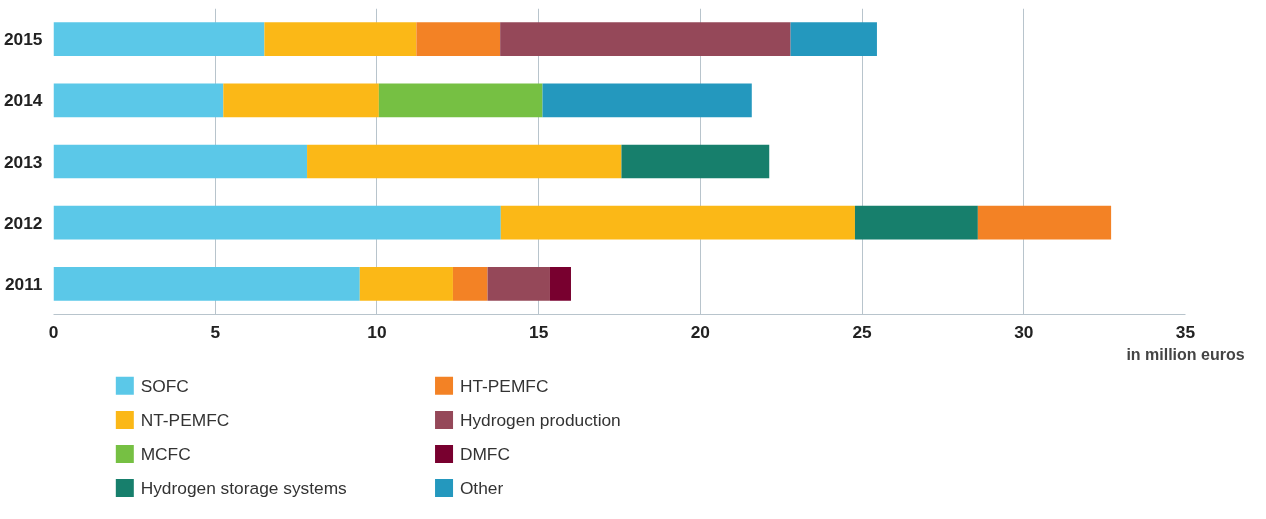 This screenshot has height=519, width=1266. Describe the element at coordinates (23, 283) in the screenshot. I see `y-tick-label: 2011` at that location.